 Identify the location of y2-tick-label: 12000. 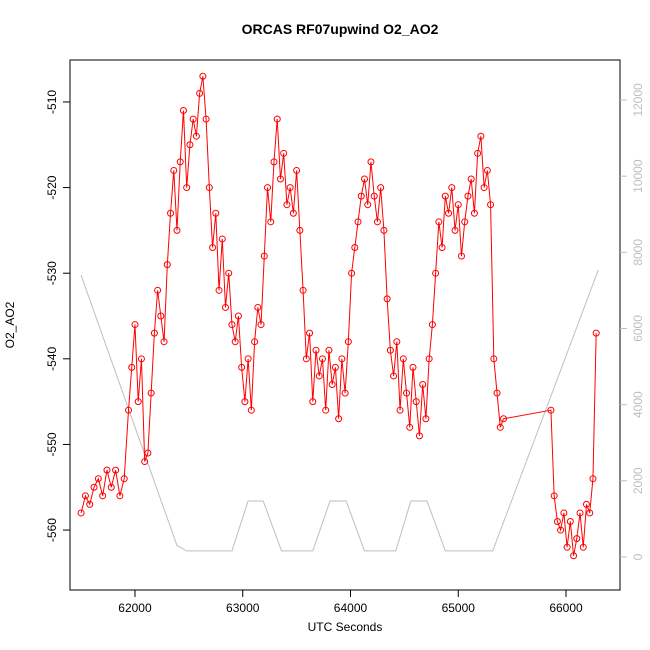
(638, 100).